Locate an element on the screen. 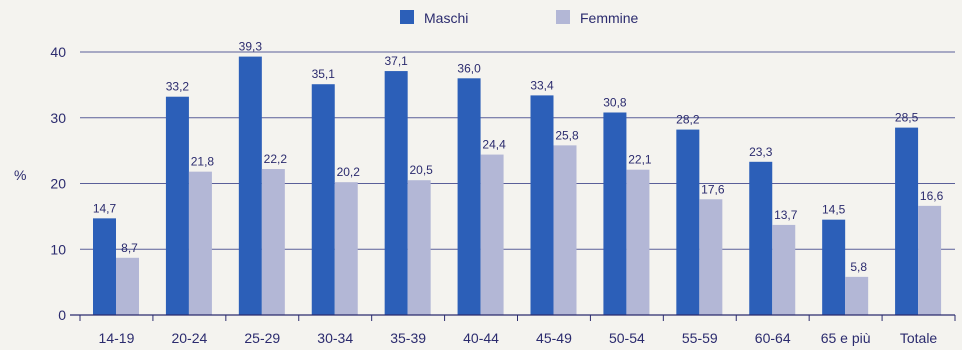 The height and width of the screenshot is (350, 962). data-label: 13,7 is located at coordinates (786, 215).